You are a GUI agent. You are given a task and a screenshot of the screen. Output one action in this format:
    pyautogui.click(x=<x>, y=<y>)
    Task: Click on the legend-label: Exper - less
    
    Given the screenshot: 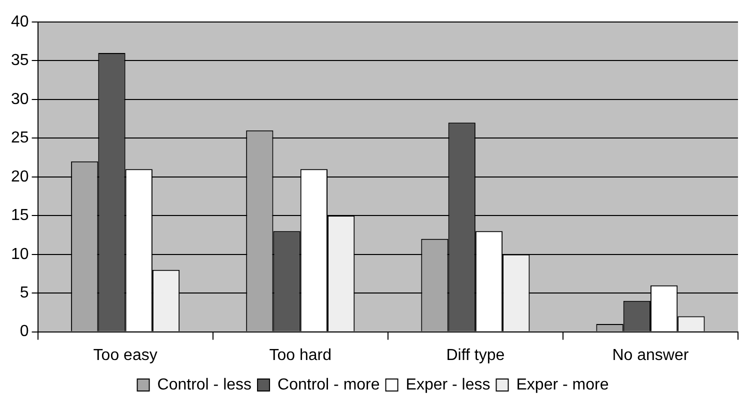 What is the action you would take?
    pyautogui.click(x=448, y=385)
    